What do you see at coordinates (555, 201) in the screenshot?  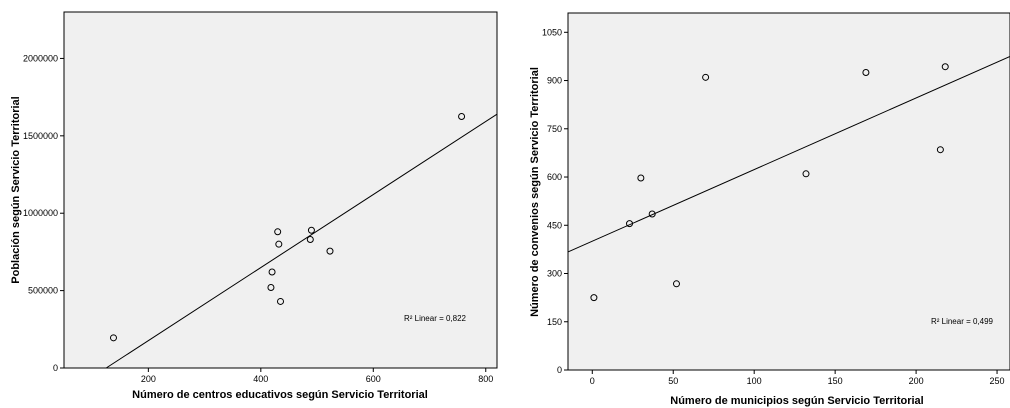 I see `y-axis-ticks: 0 150 300 450 600 750 900 1050` at bounding box center [555, 201].